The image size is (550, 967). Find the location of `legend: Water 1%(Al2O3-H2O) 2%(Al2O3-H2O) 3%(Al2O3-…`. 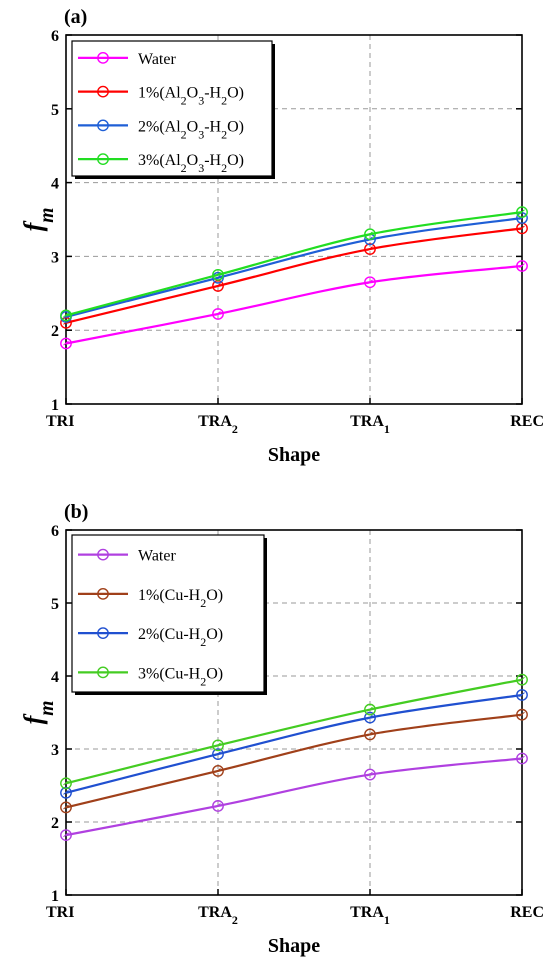

legend: Water 1%(Al2O3-H2O) 2%(Al2O3-H2O) 3%(Al2O3-… is located at coordinates (173, 109).